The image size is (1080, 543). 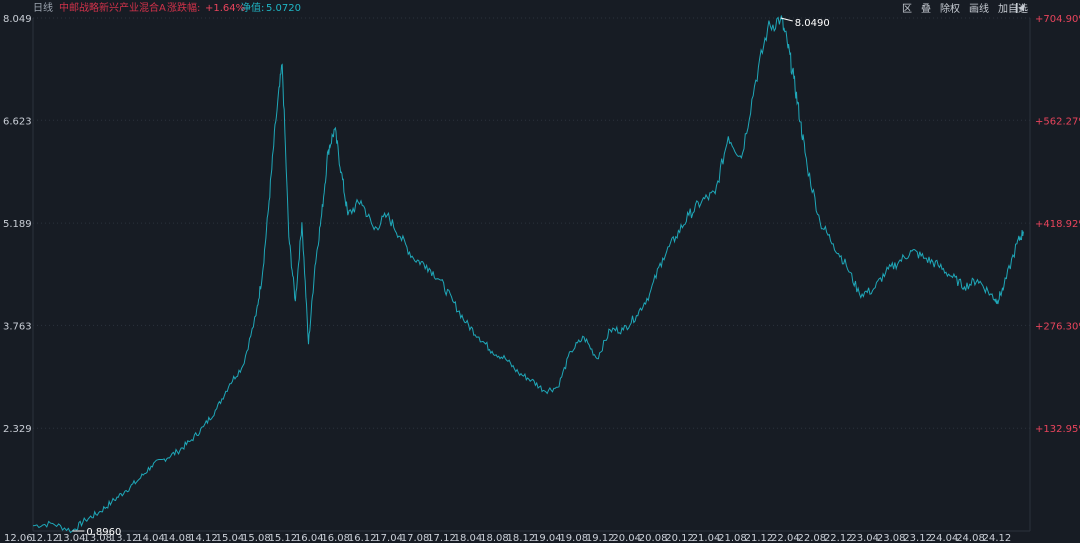 I want to click on x-tick-label: 16.04, so click(x=309, y=538).